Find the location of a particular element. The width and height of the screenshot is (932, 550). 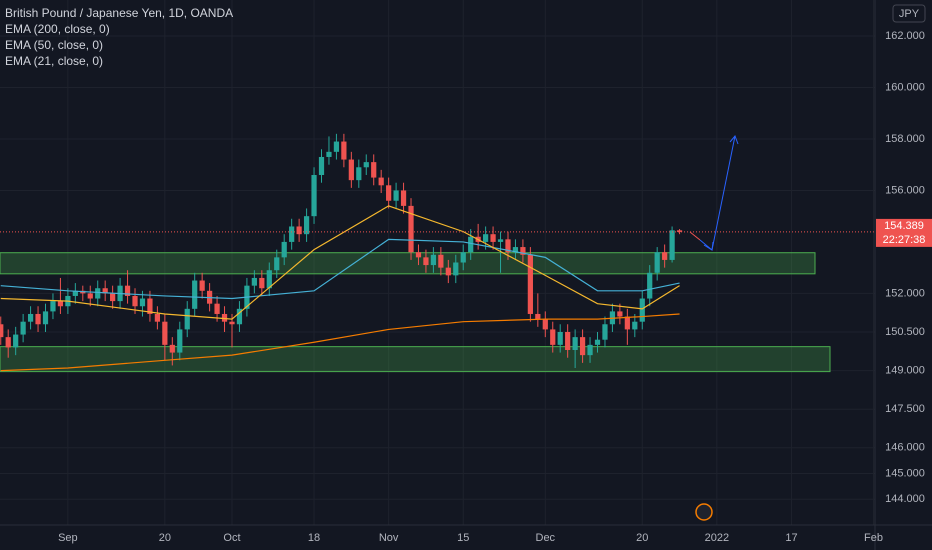

legend-entry: EMA (200, close, 0) is located at coordinates (57, 29).